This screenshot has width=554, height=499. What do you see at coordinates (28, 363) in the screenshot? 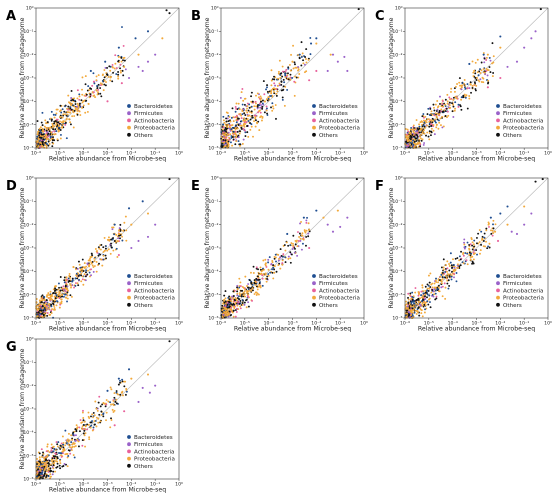
I see `y-tick-label: 10⁻¹` at bounding box center [28, 363].